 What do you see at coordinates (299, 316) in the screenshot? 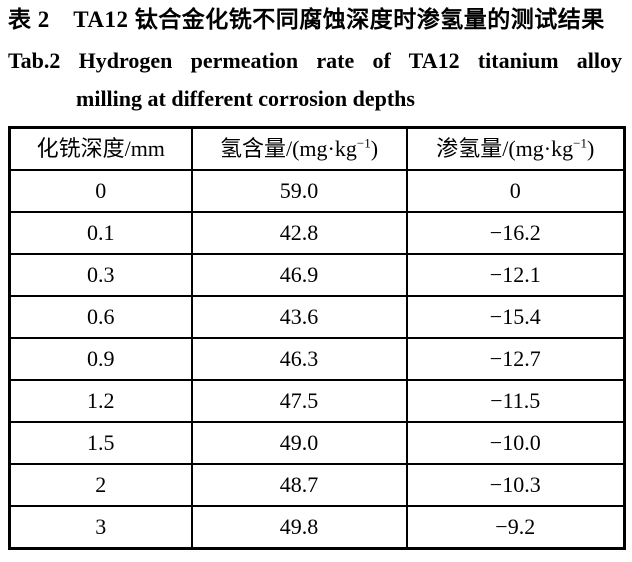
I see `cell-hydrogen-content: 43.6` at bounding box center [299, 316].